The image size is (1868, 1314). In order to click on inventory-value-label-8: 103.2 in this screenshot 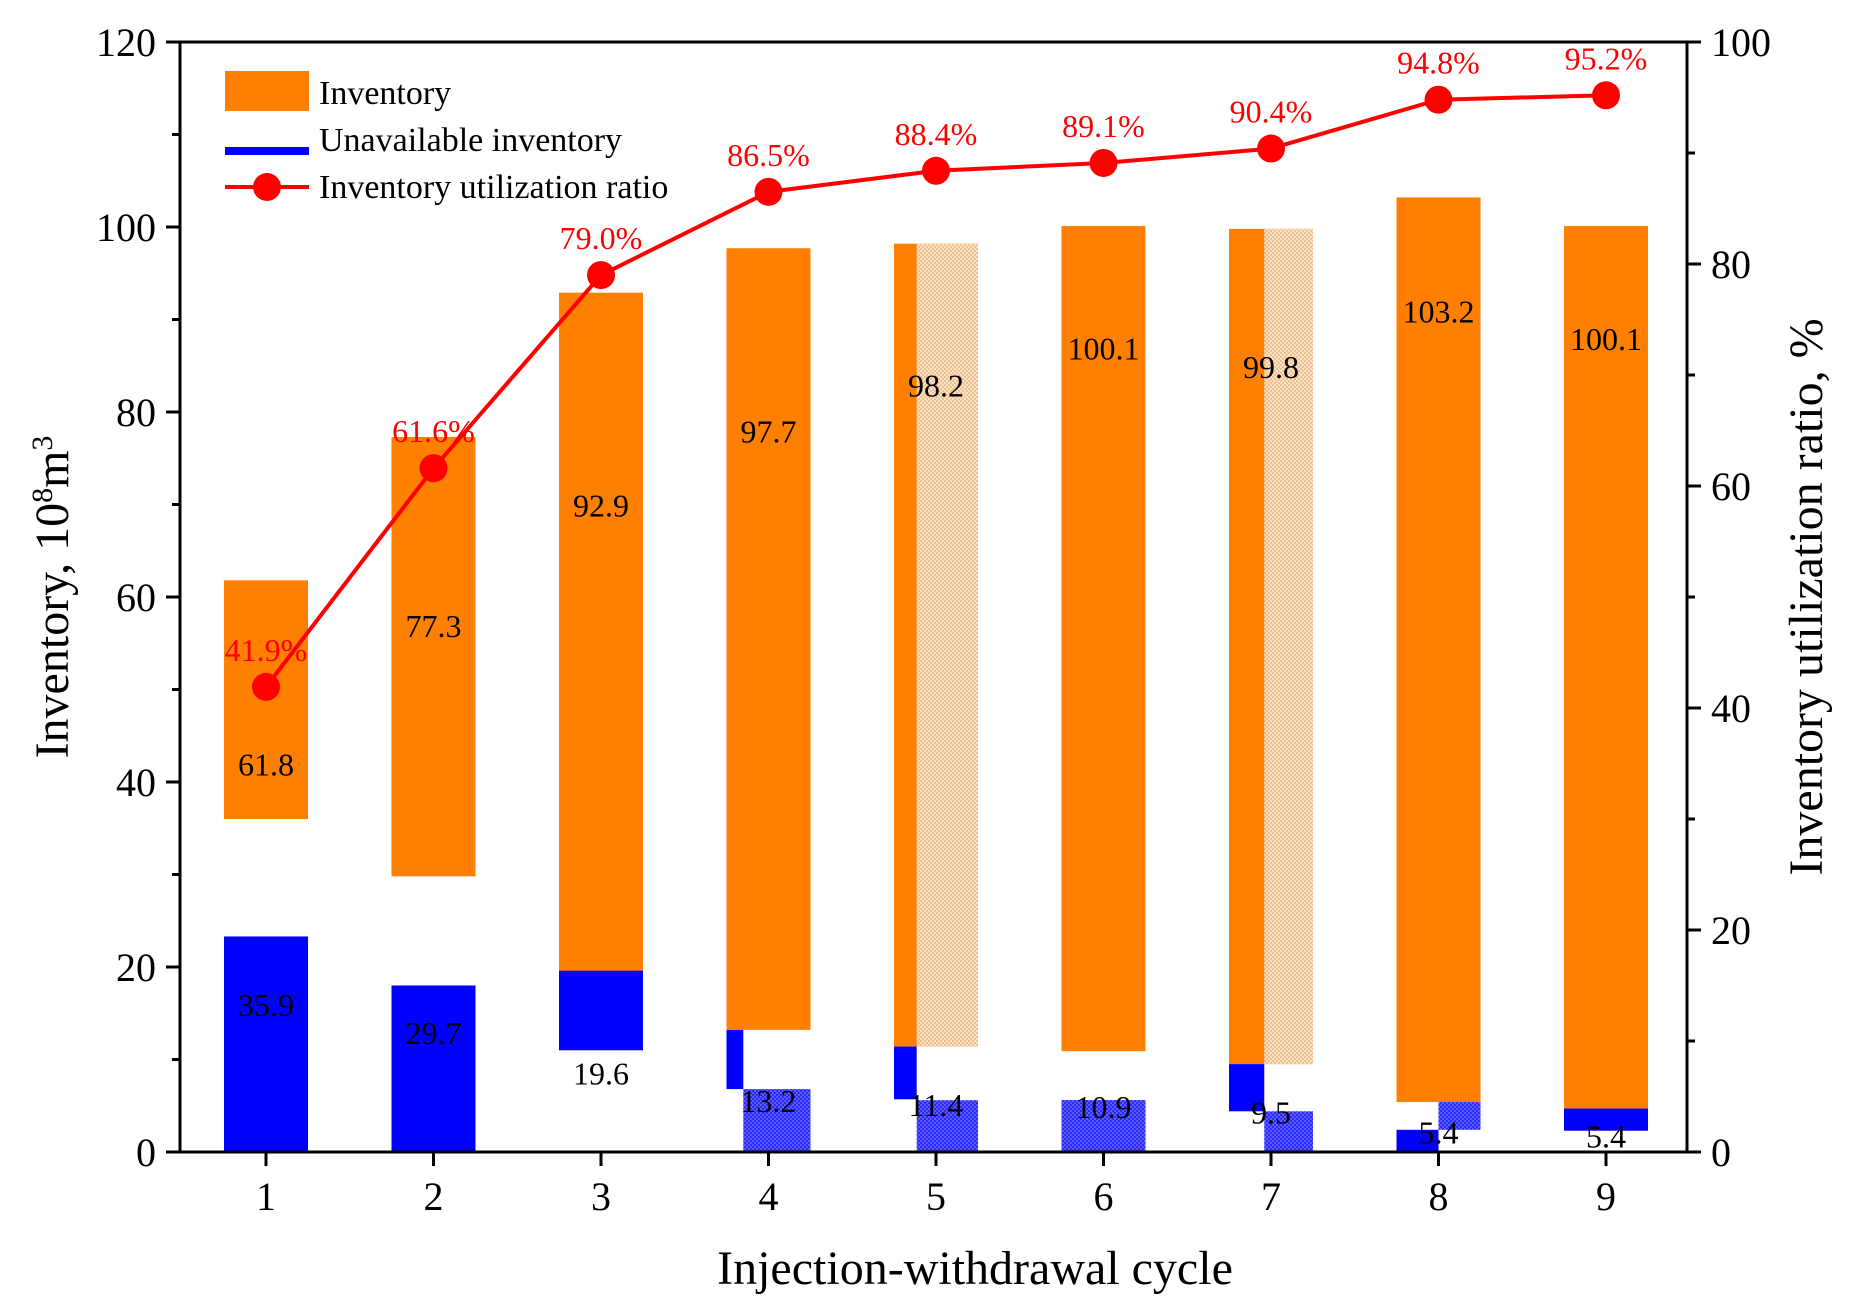, I will do `click(1439, 311)`.